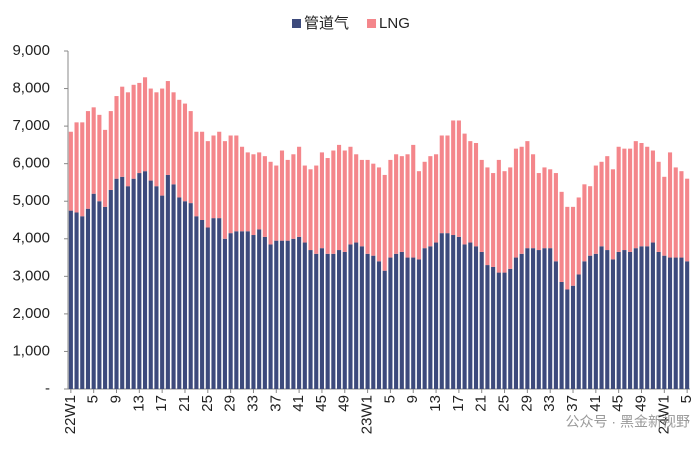  I want to click on x-tick-label: 41, so click(298, 403).